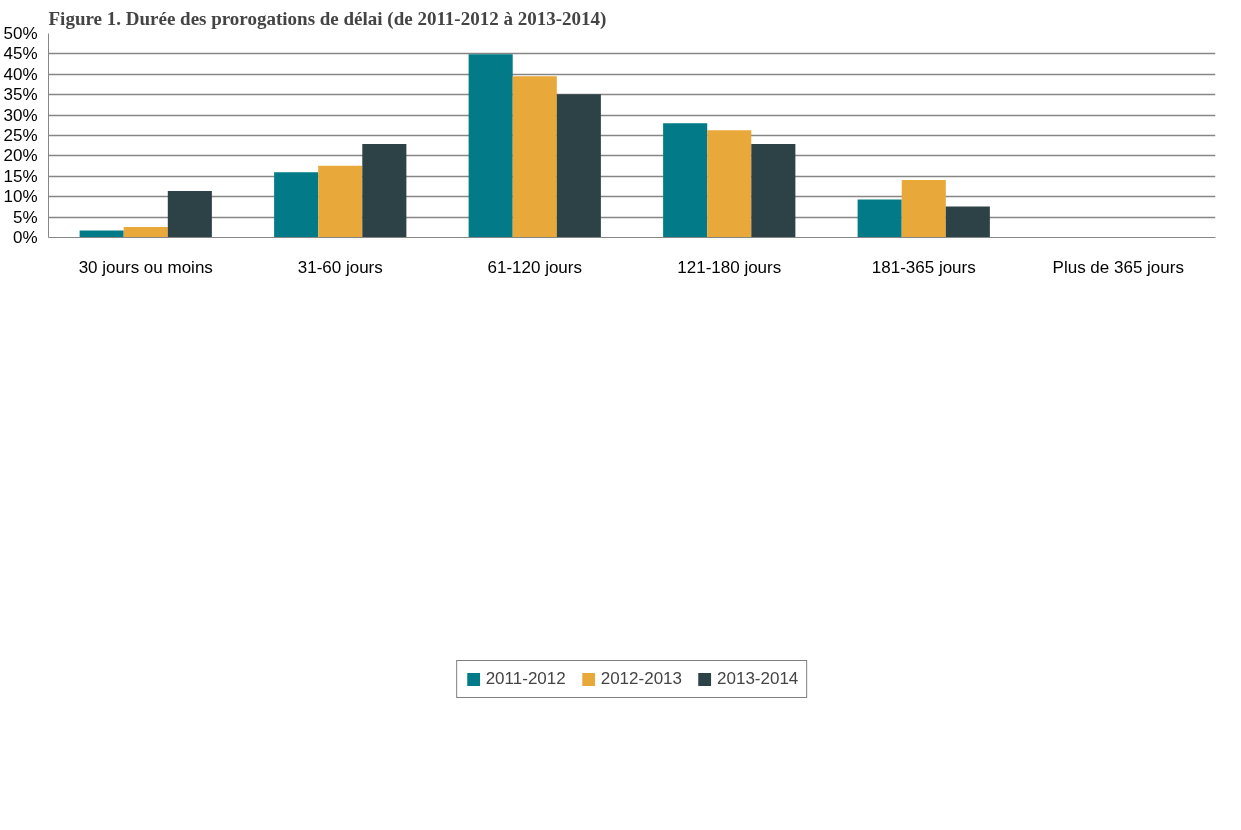 The height and width of the screenshot is (830, 1241). Describe the element at coordinates (525, 679) in the screenshot. I see `legend-label: 2011-2012` at that location.